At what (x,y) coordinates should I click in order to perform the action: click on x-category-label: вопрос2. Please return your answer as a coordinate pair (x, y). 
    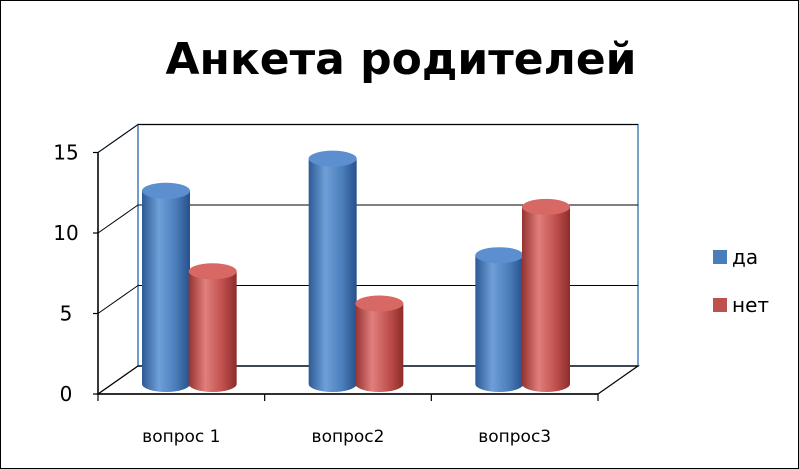
    Looking at the image, I should click on (348, 437).